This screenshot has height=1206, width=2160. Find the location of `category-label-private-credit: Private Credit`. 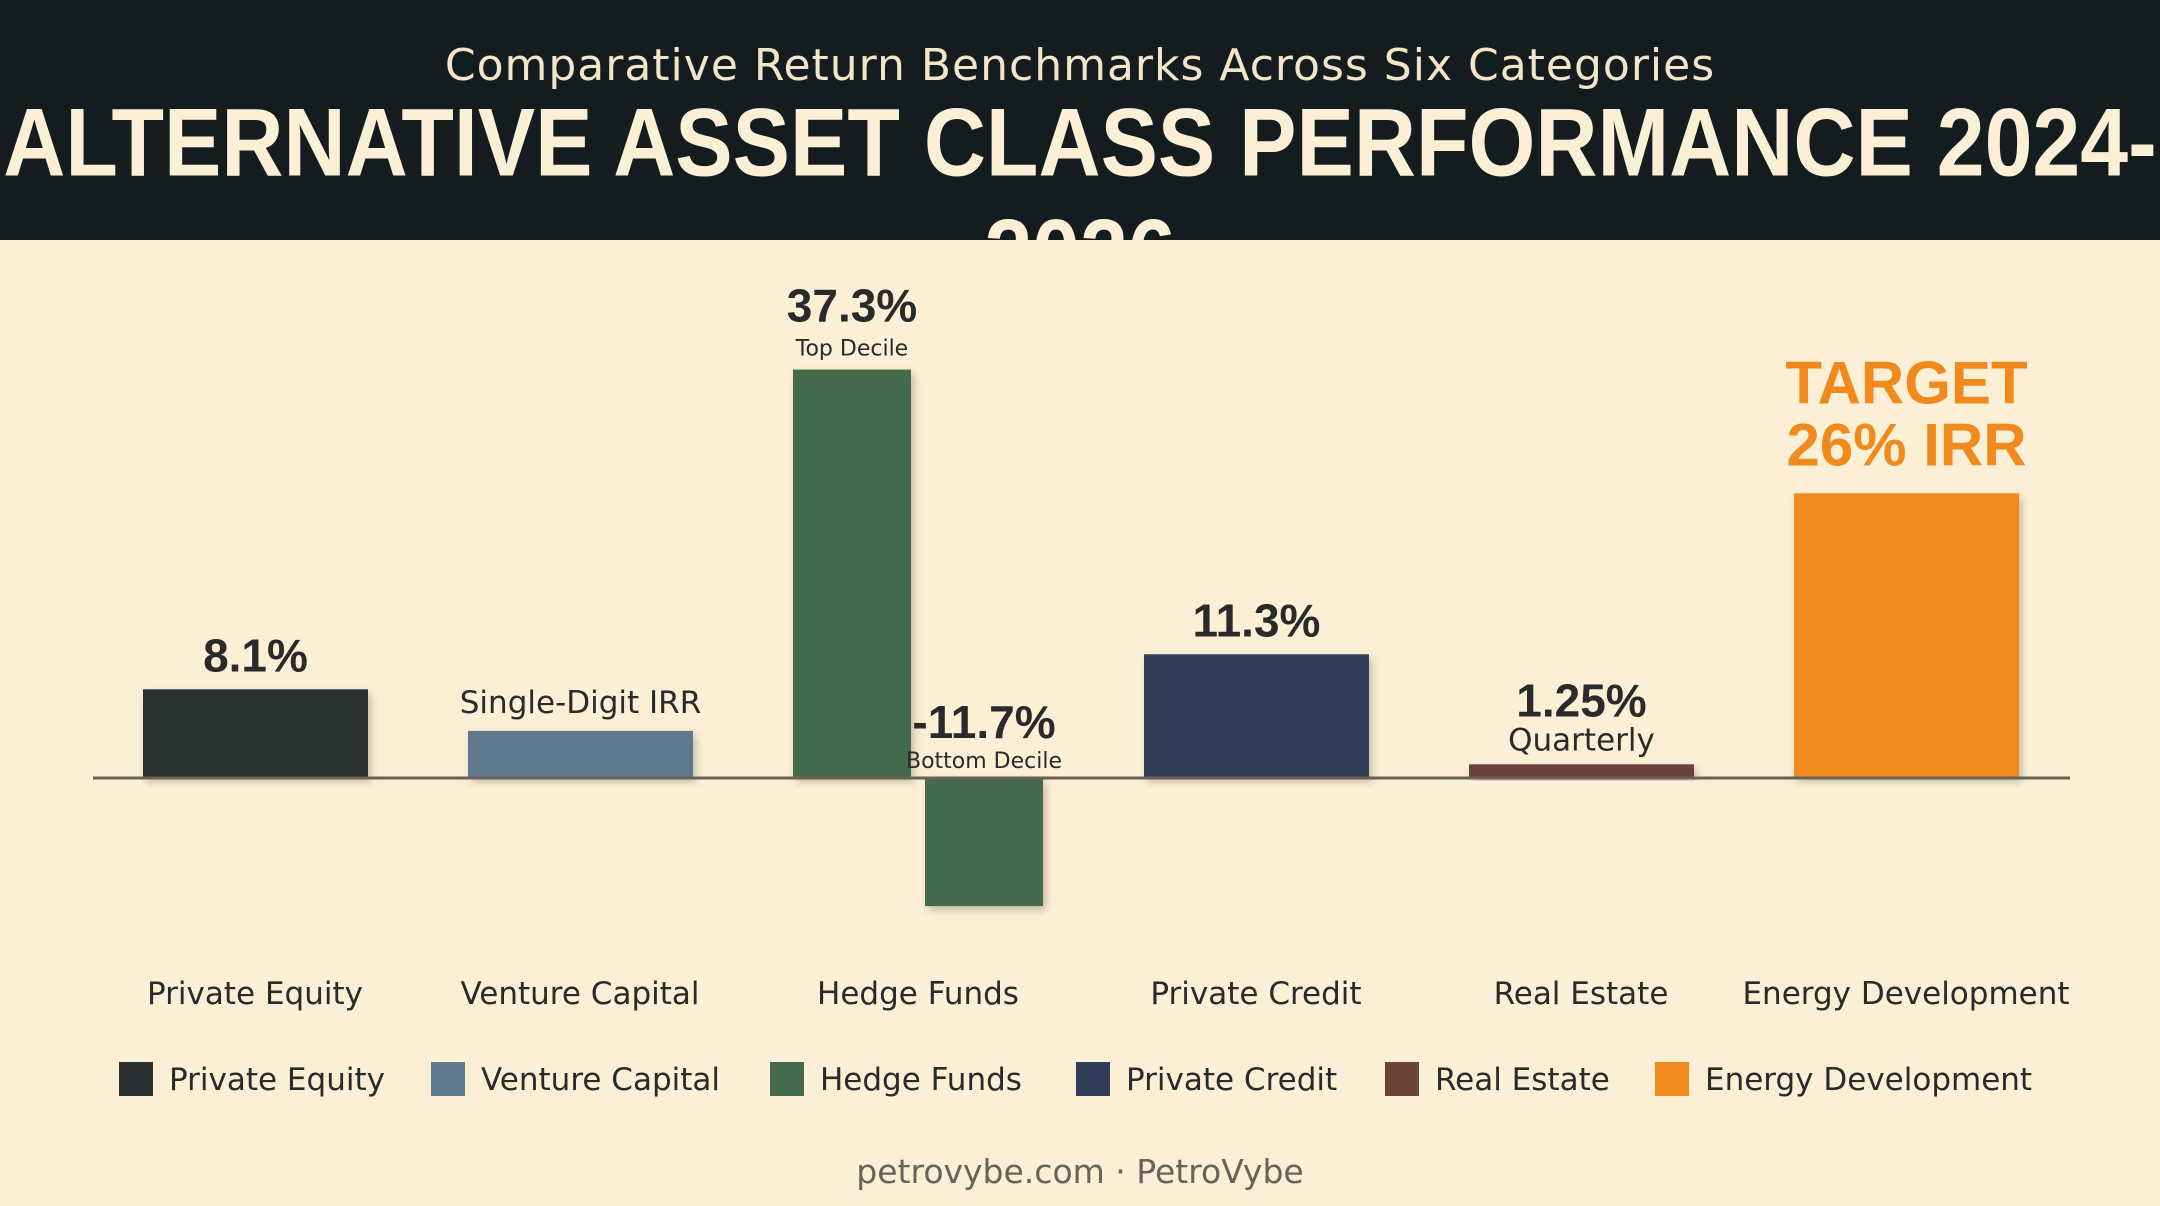

category-label-private-credit: Private Credit is located at coordinates (1255, 994).